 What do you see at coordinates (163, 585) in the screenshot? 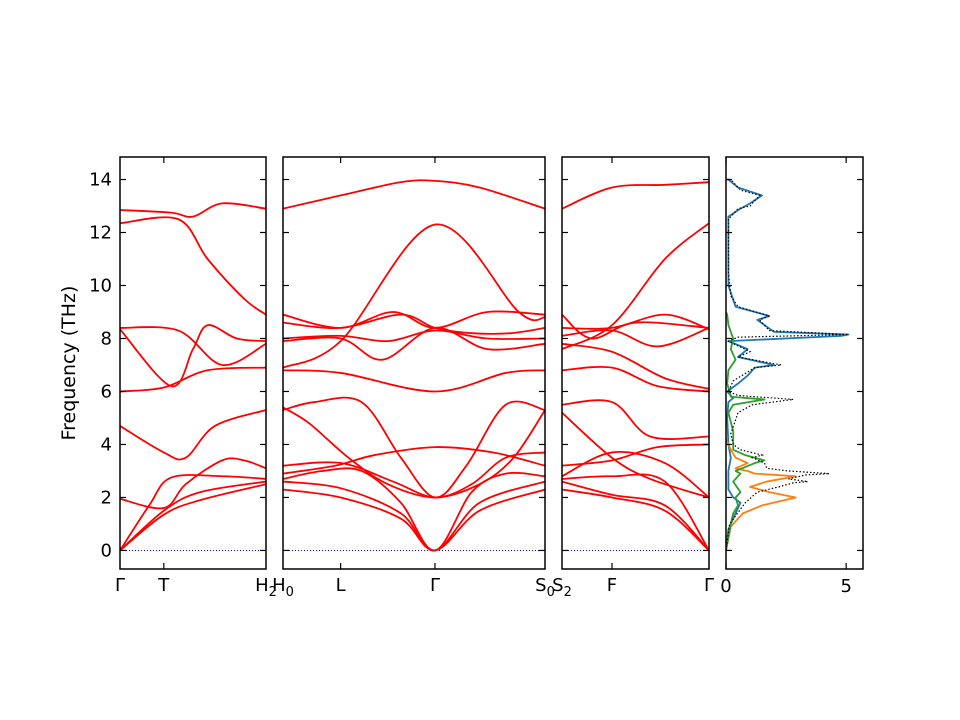
I see `x-tick-label: T` at bounding box center [163, 585].